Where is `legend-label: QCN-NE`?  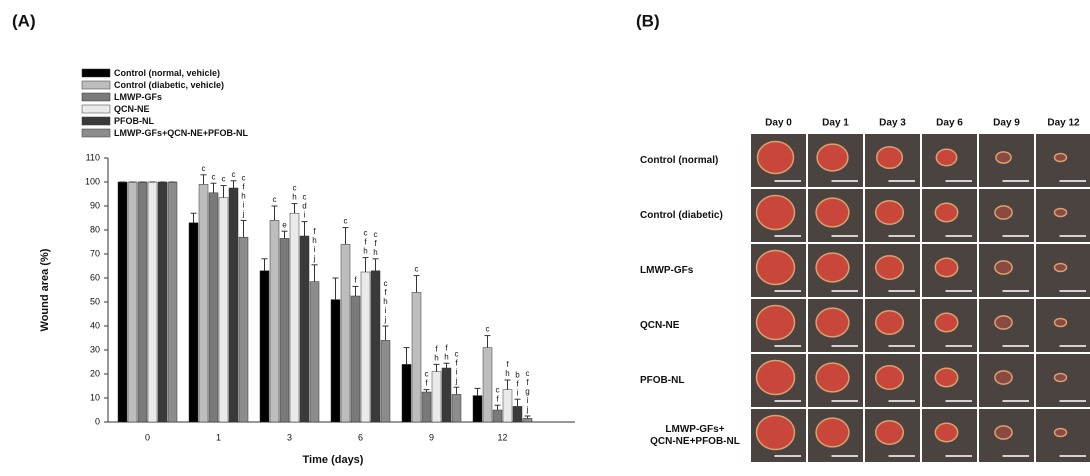
legend-label: QCN-NE is located at coordinates (132, 109).